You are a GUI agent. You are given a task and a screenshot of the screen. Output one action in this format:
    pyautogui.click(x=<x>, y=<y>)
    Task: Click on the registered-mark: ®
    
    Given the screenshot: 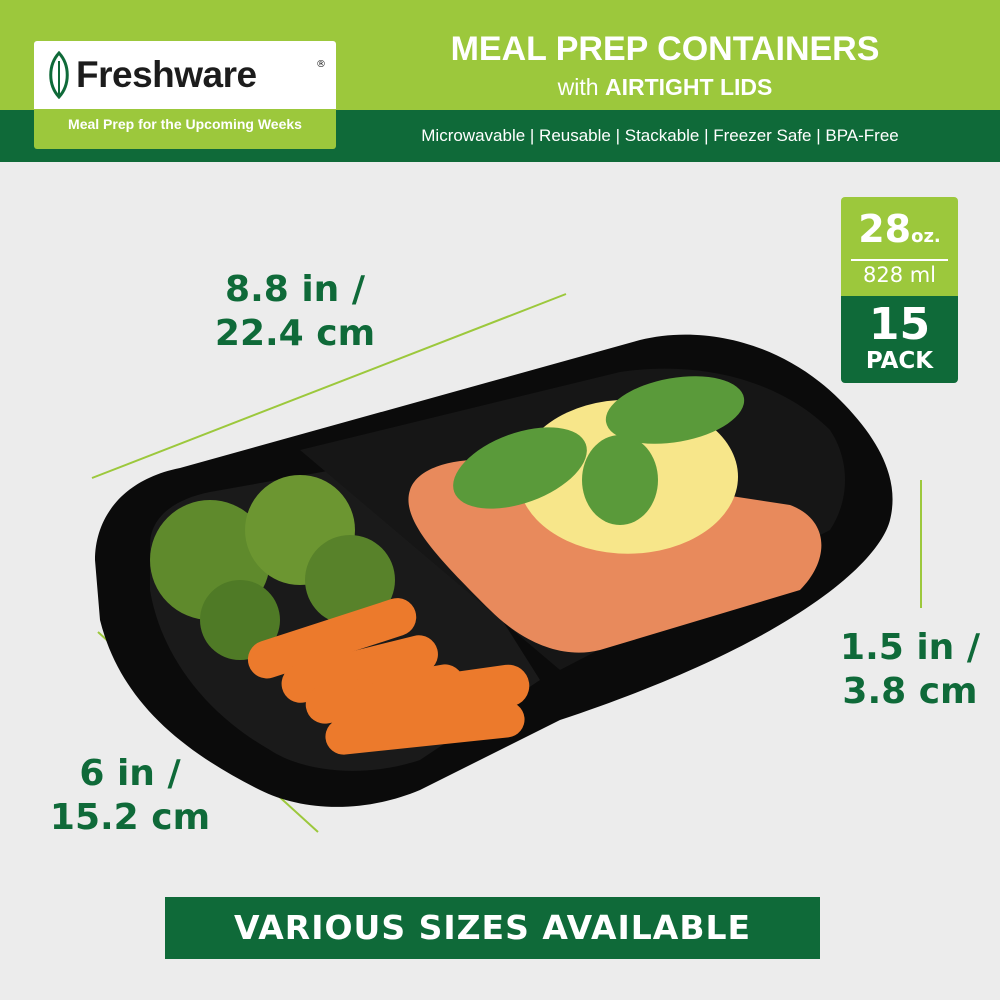 What is the action you would take?
    pyautogui.click(x=321, y=64)
    